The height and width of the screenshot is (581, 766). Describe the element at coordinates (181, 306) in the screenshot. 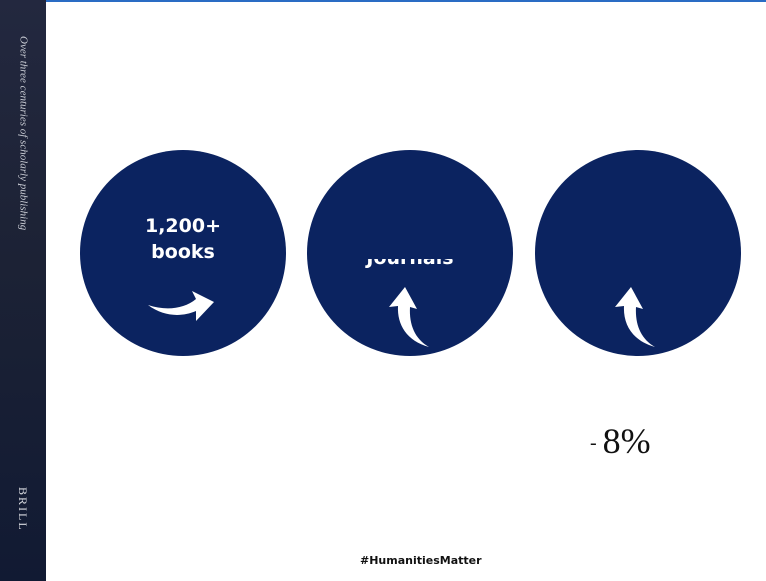

I see `curved-arrow-right-icon` at that location.